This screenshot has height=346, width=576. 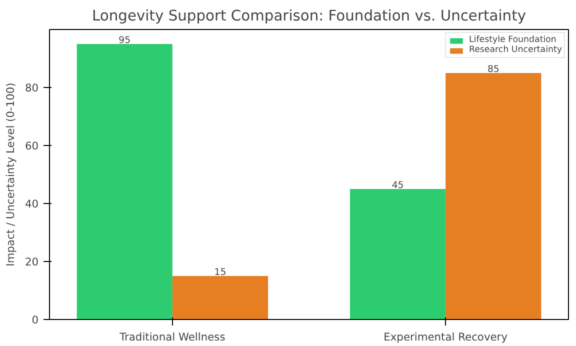 I want to click on data-label: 85, so click(x=493, y=69).